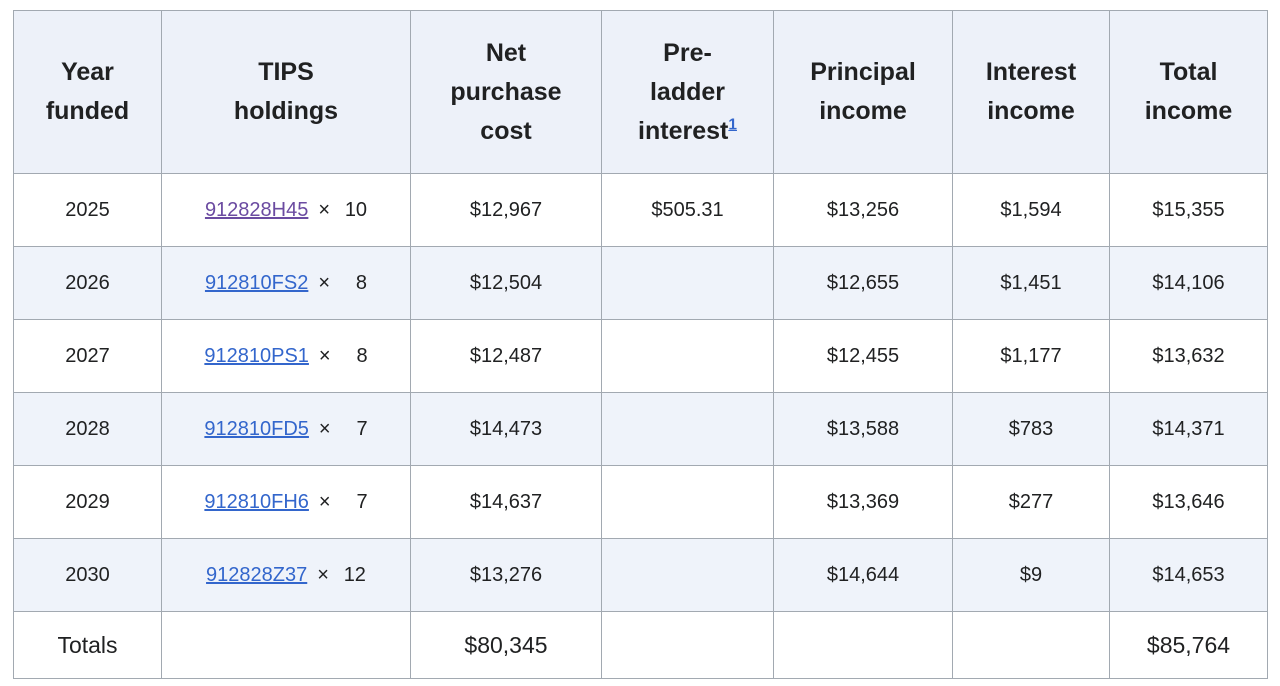  Describe the element at coordinates (1031, 210) in the screenshot. I see `interest-income-cell: $1,594` at that location.